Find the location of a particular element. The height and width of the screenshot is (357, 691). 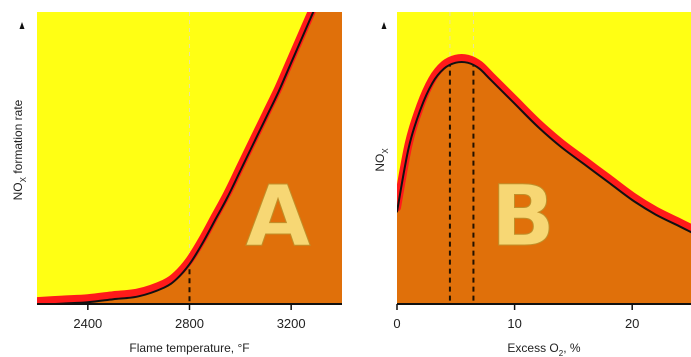

panel-letter: B is located at coordinates (523, 216).